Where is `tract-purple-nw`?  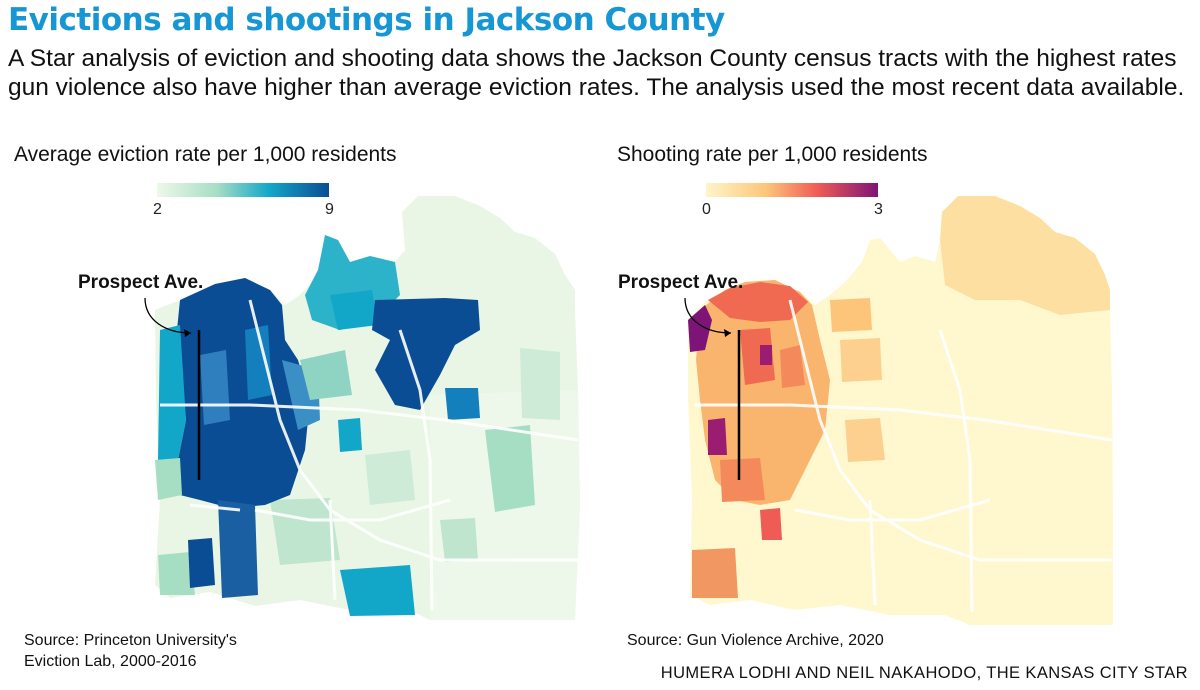
tract-purple-nw is located at coordinates (700, 328).